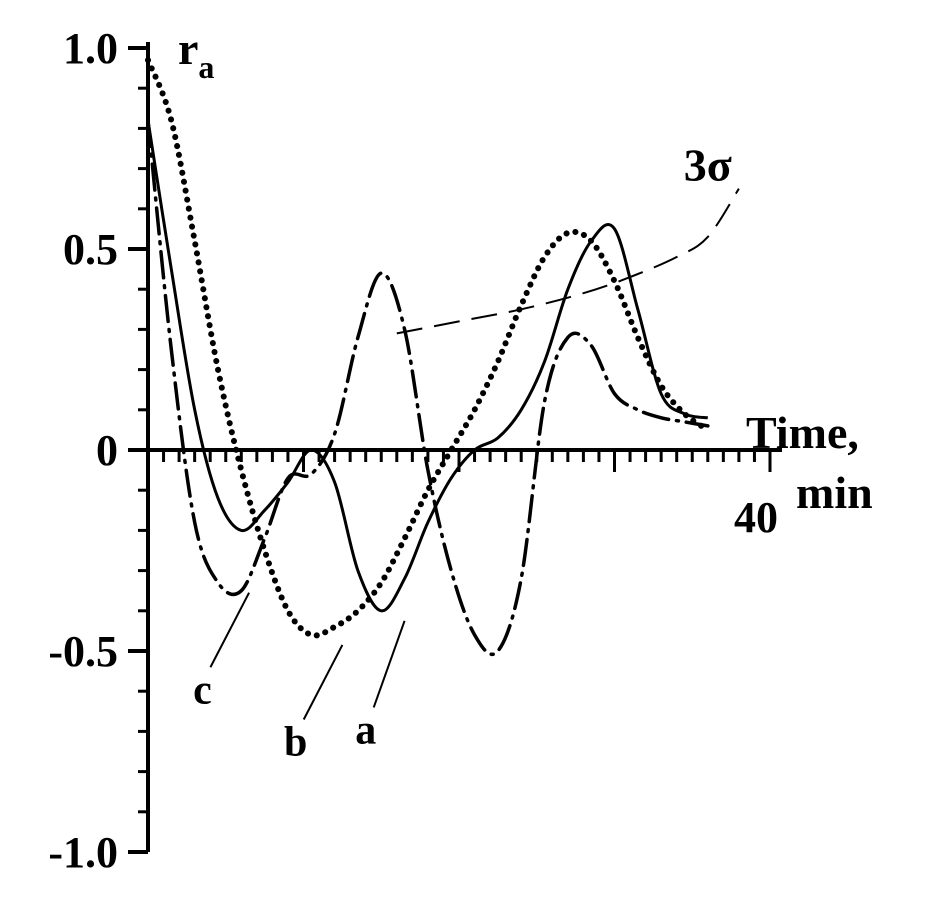 The height and width of the screenshot is (898, 928). Describe the element at coordinates (802, 432) in the screenshot. I see `x-axis-label-line1: Time,` at that location.